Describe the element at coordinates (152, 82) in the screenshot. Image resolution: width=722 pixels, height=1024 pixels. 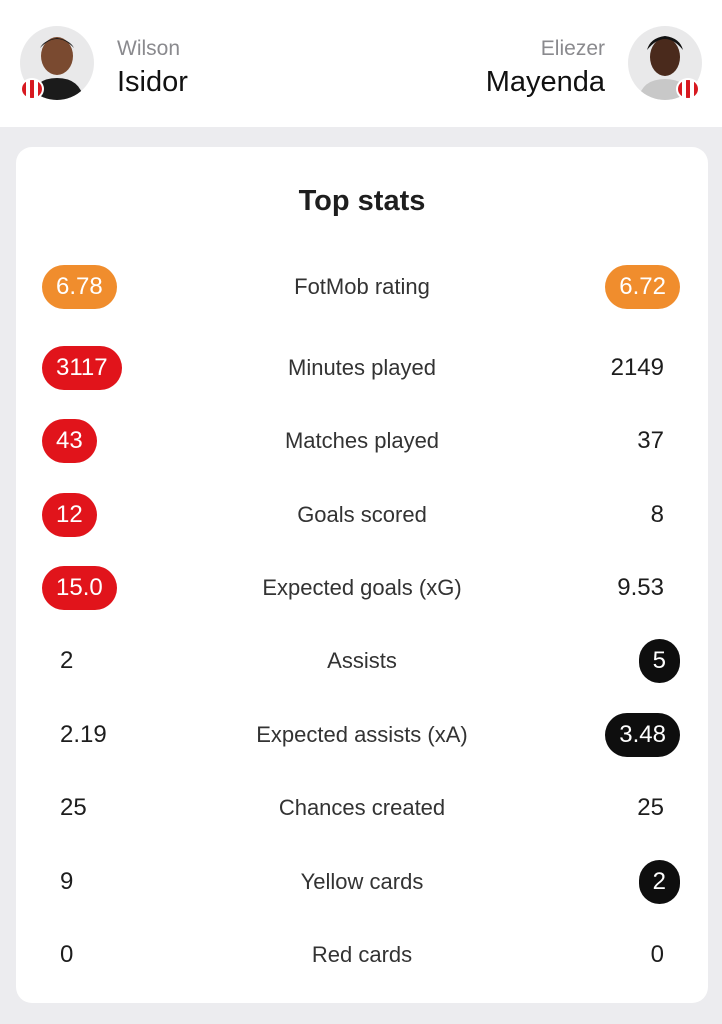
I see `player-last-name-left: Isidor` at that location.